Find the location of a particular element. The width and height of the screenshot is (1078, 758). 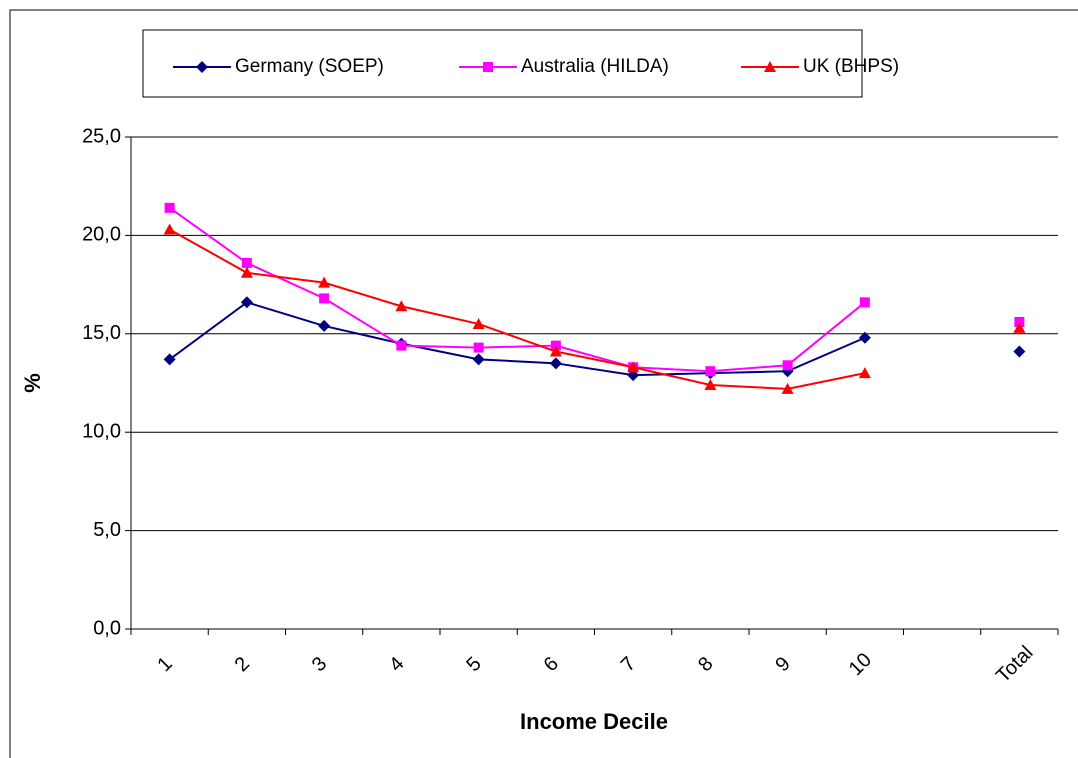

y-tick-label: 10,0 is located at coordinates (101, 431).